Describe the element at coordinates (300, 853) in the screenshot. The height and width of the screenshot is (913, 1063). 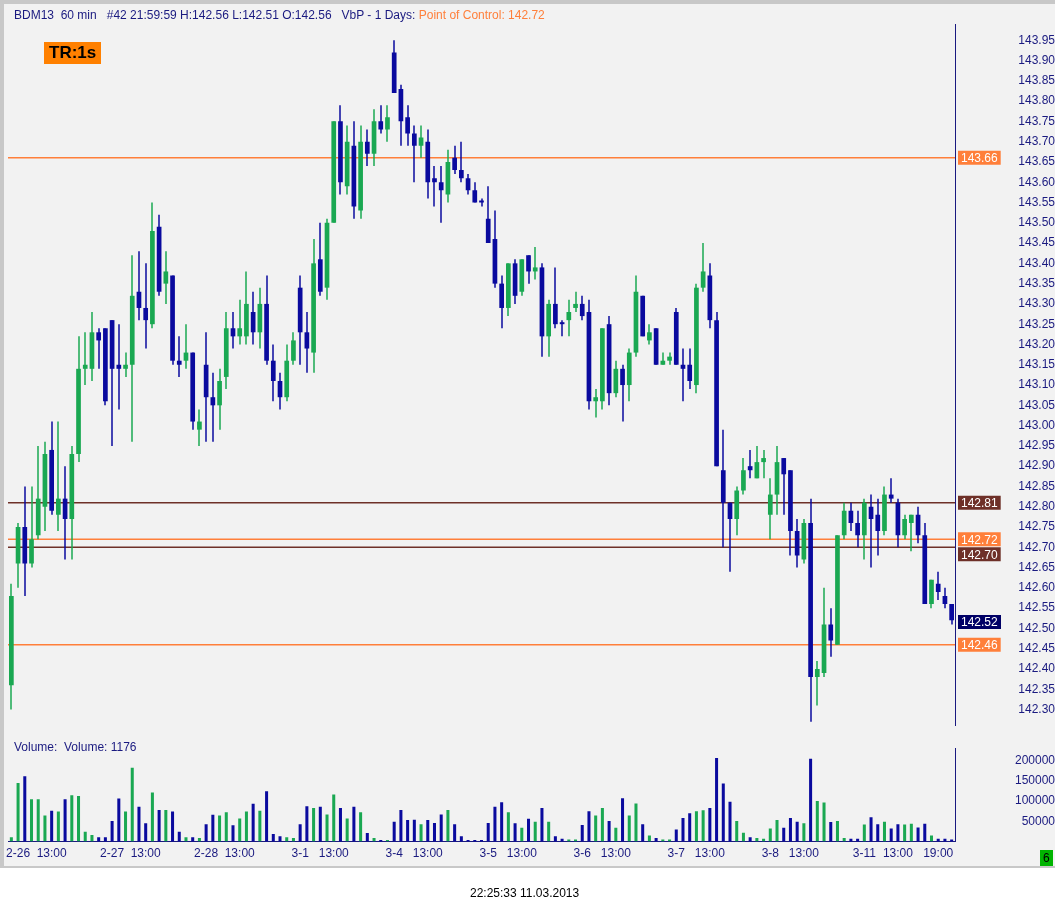
I see `x-tick-label: 3-1` at that location.